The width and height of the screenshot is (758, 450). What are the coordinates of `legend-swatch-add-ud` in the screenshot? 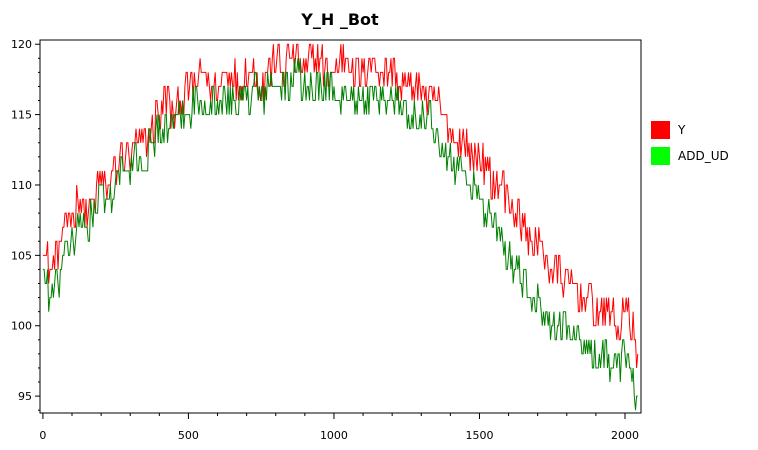 It's located at (660, 156).